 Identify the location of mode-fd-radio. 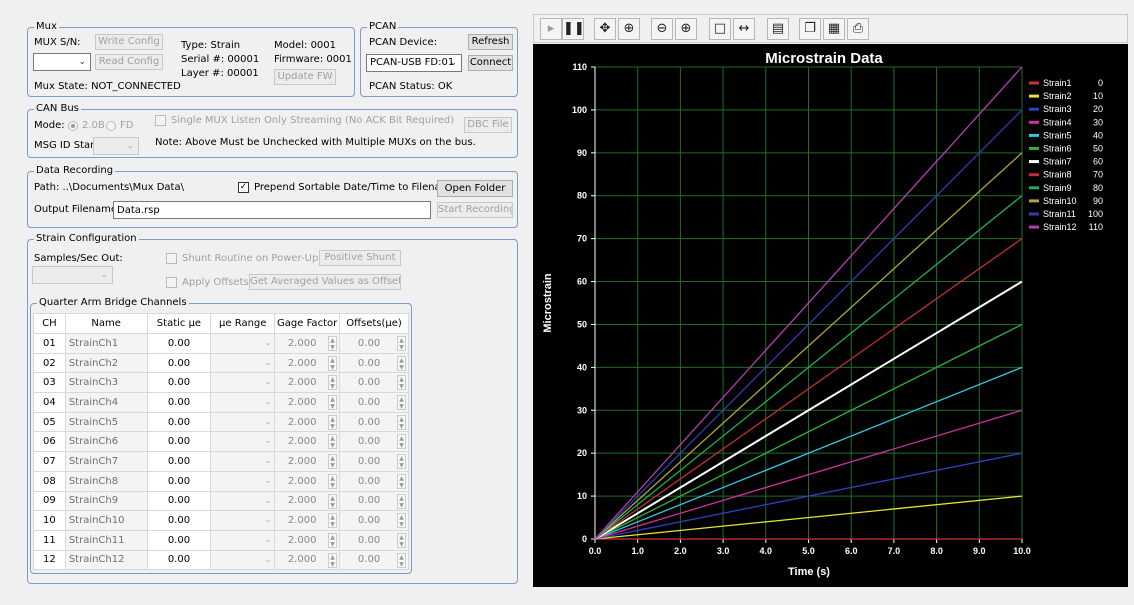
(111, 126).